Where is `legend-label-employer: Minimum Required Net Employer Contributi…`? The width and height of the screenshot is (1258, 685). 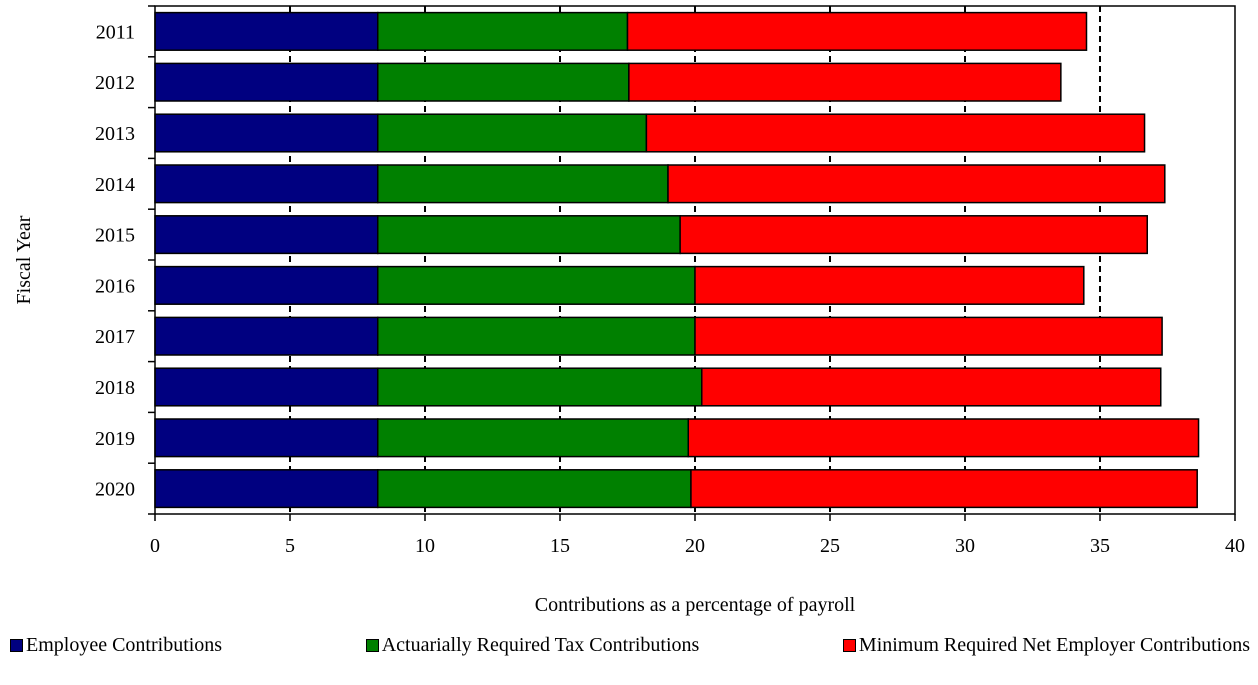
legend-label-employer: Minimum Required Net Employer Contributi… is located at coordinates (1054, 644).